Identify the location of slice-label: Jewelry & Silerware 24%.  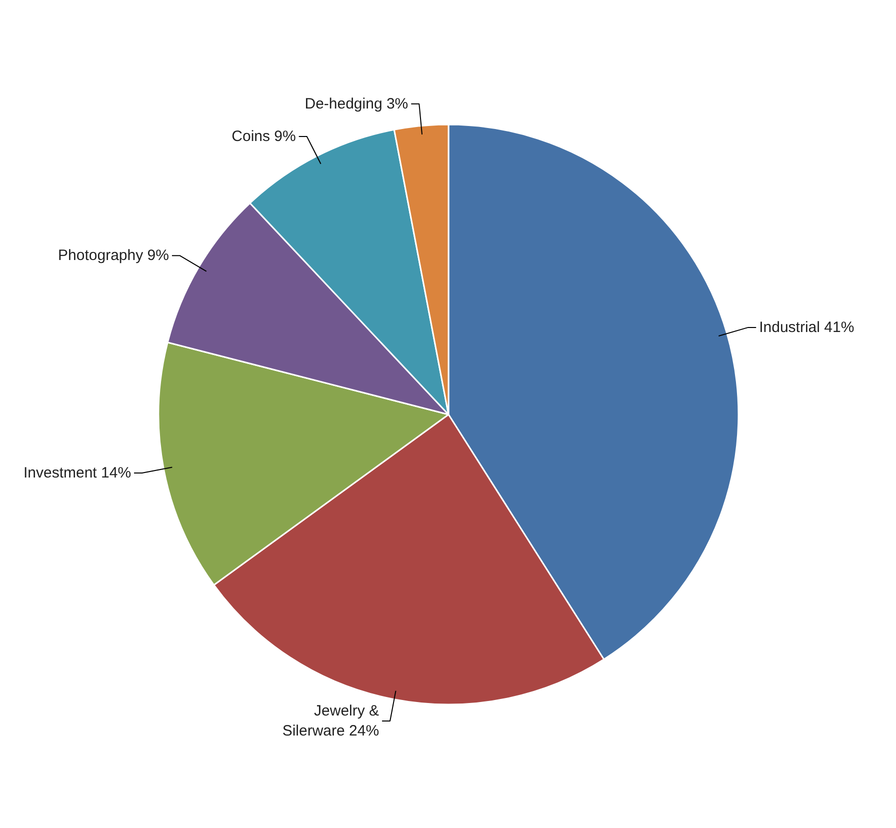
(331, 721).